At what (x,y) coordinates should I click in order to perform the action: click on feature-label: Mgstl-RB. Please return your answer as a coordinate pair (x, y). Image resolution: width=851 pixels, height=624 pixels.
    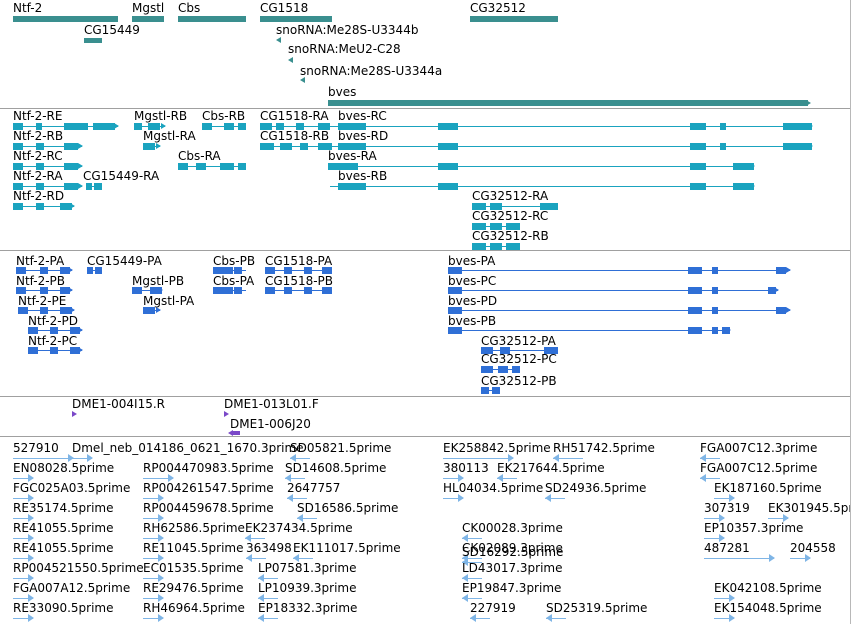
    Looking at the image, I should click on (161, 116).